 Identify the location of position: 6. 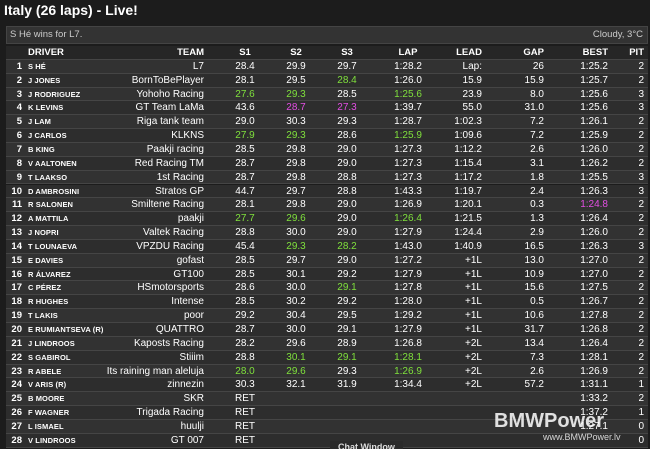
(19, 136).